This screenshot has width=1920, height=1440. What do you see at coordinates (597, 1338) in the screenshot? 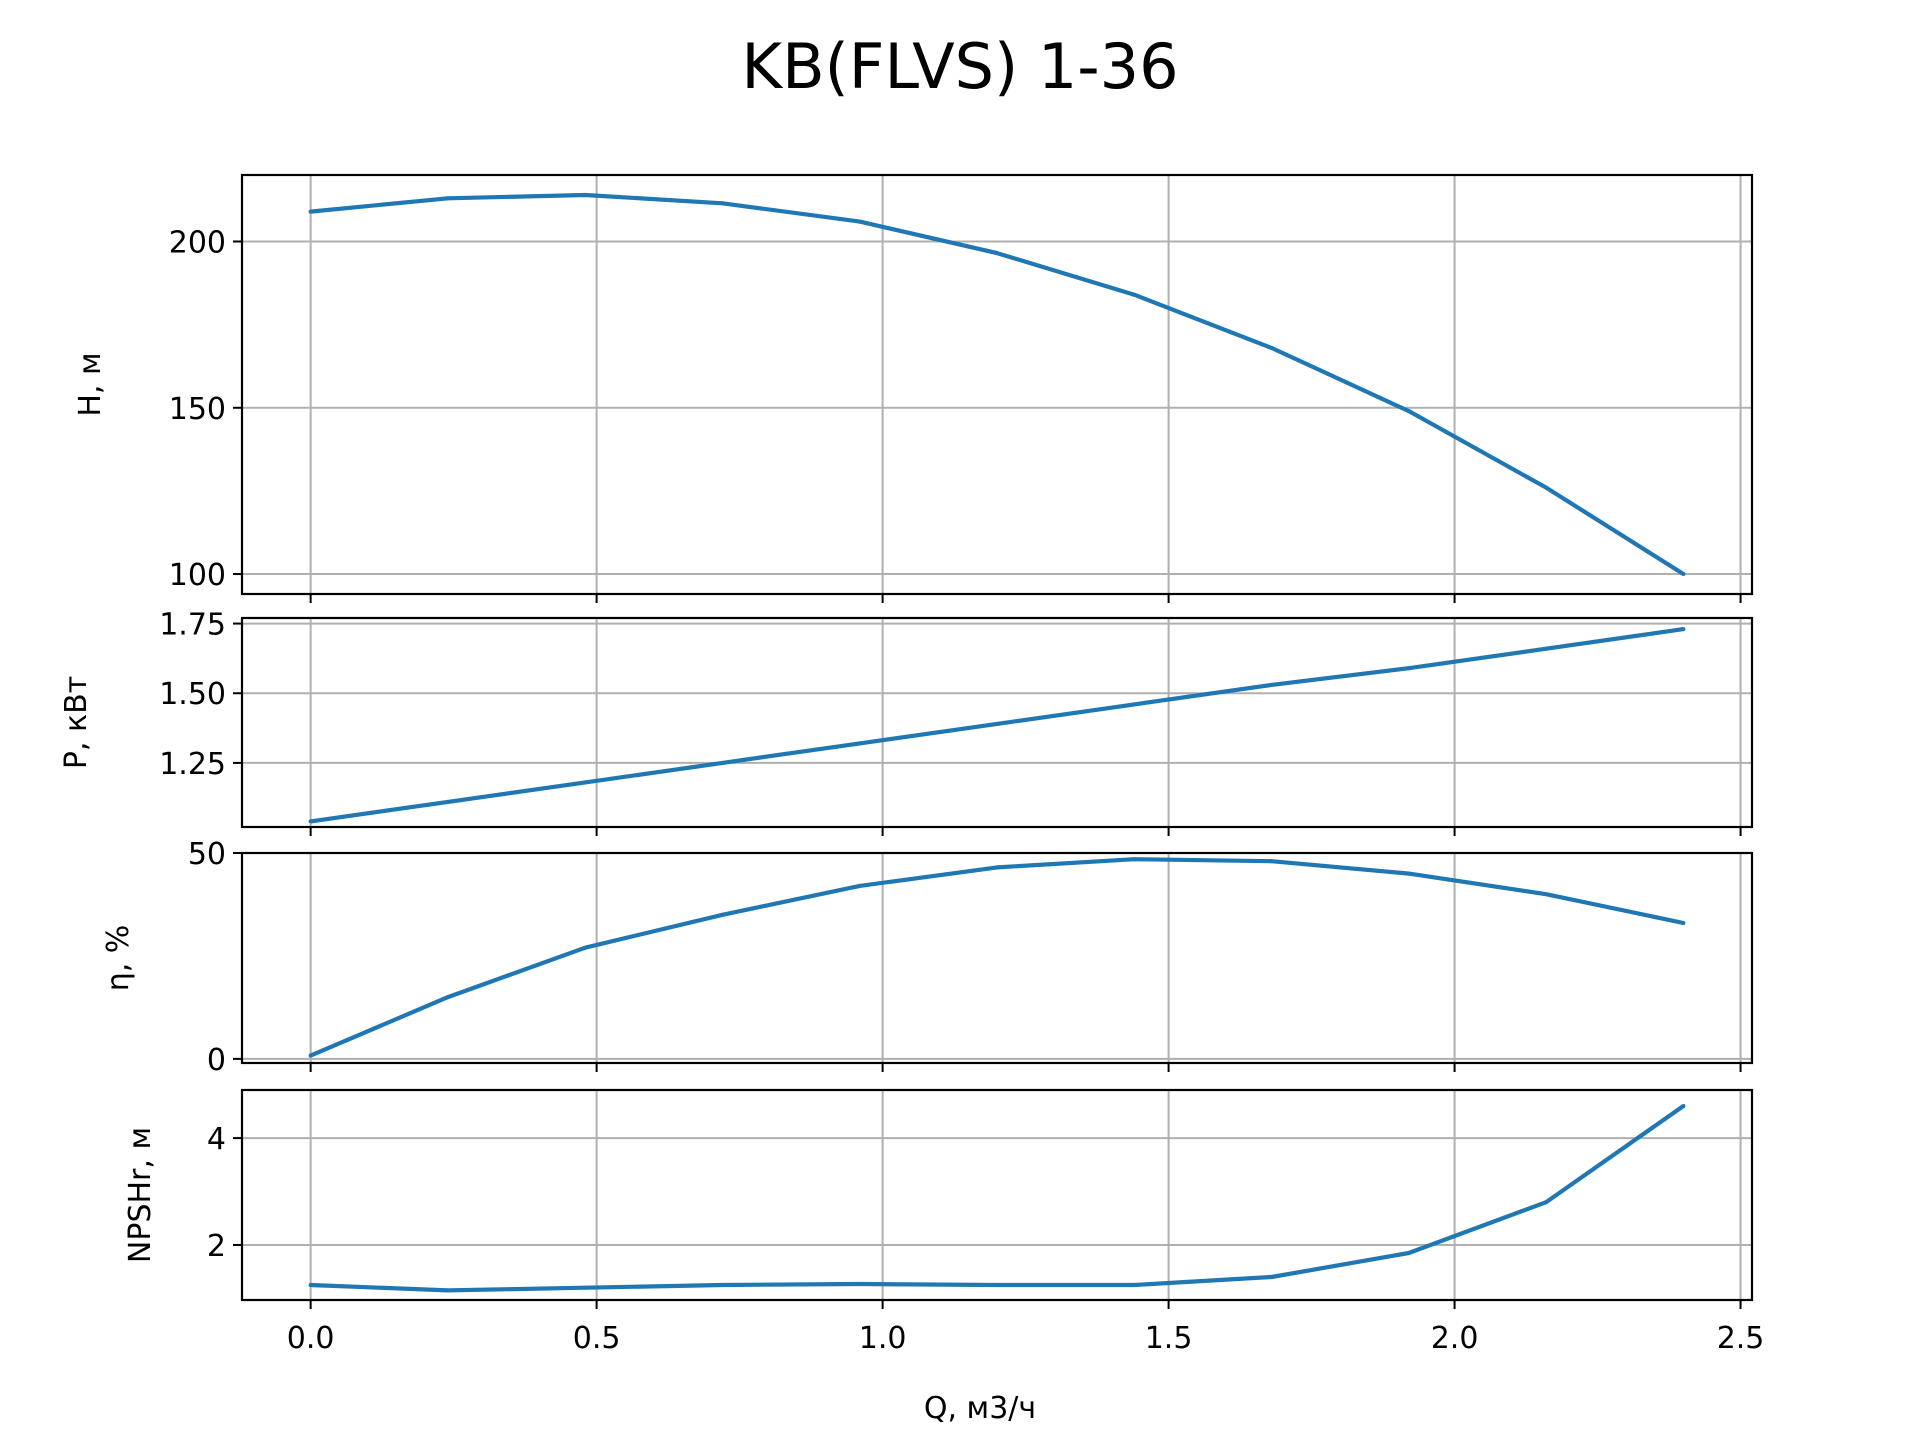
I see `x-tick-label: 0.5` at bounding box center [597, 1338].